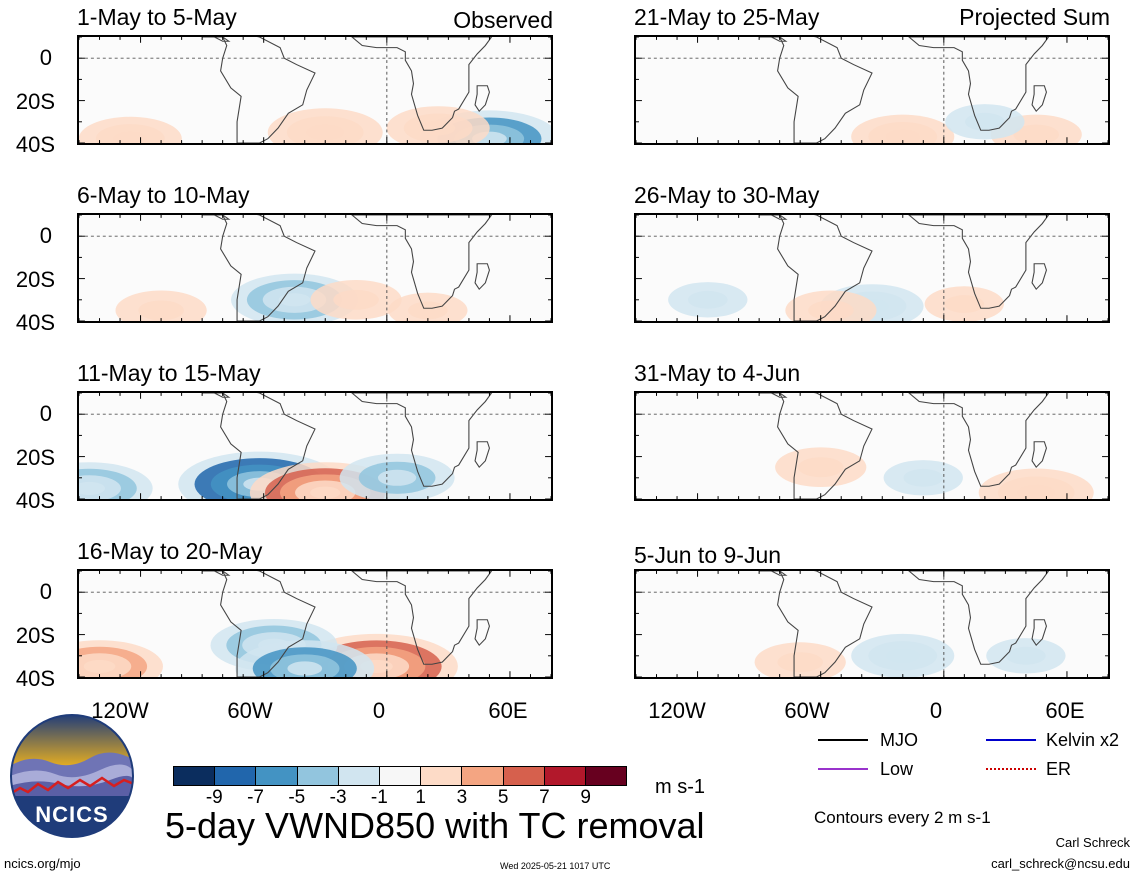  I want to click on panel-title-left-4: 16-May to 20-May, so click(170, 551).